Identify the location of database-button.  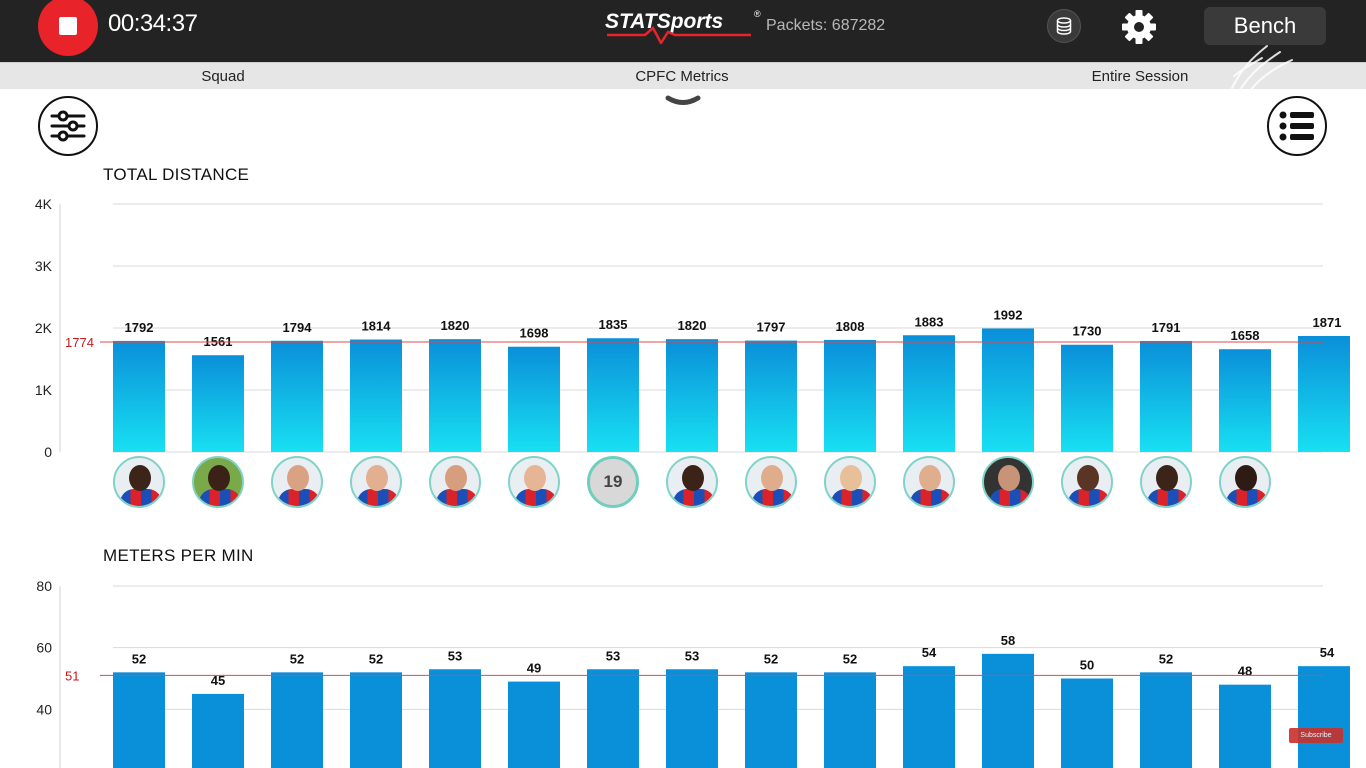
(1064, 26).